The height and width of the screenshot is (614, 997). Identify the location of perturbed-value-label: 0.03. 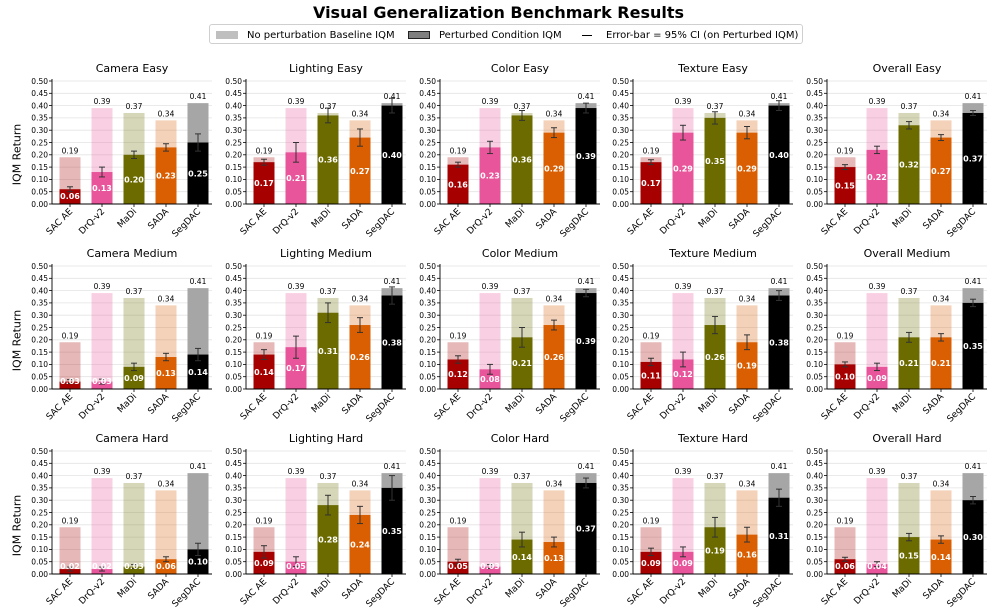
(102, 381).